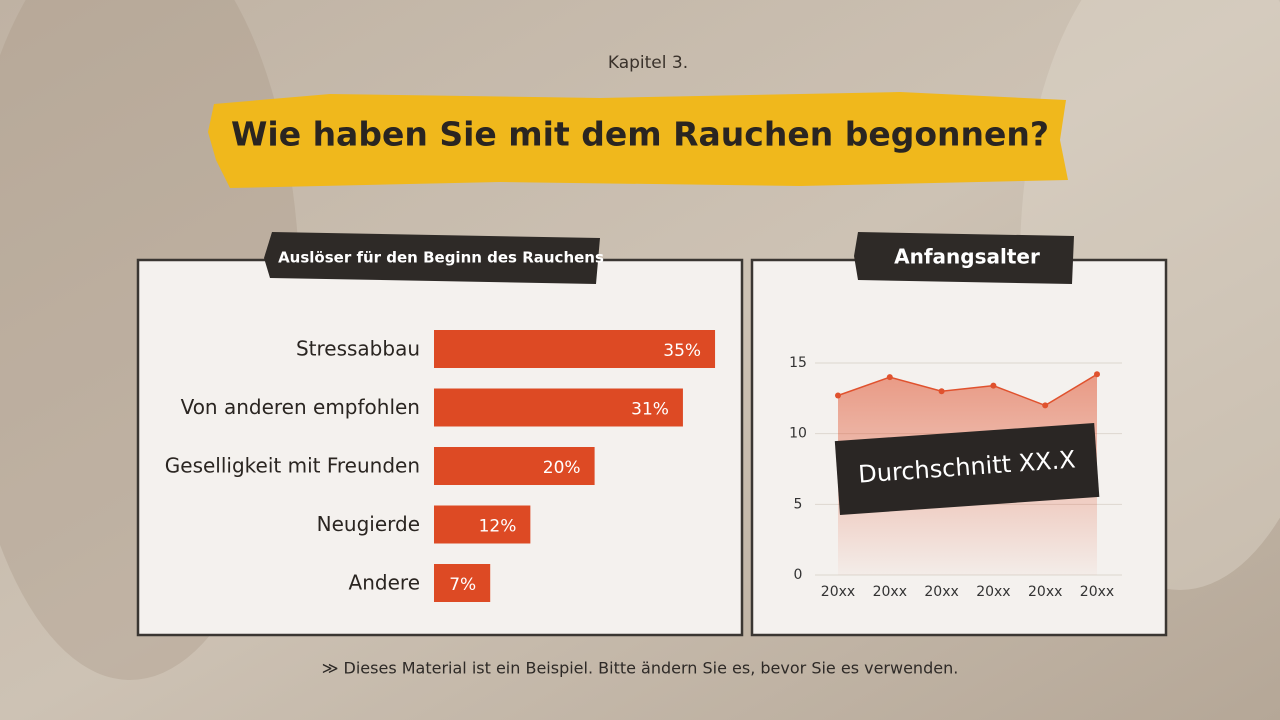 The image size is (1280, 720). What do you see at coordinates (967, 390) in the screenshot?
I see `line` at bounding box center [967, 390].